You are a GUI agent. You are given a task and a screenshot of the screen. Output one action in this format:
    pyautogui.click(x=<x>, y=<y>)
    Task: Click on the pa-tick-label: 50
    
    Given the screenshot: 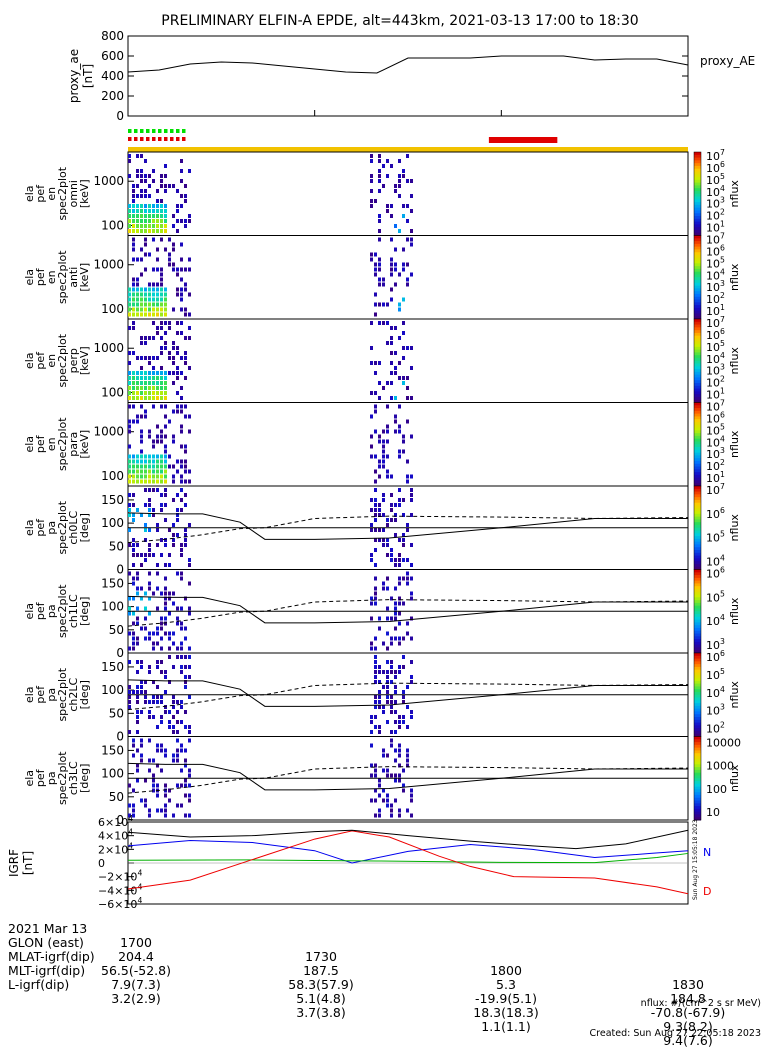 What is the action you would take?
    pyautogui.click(x=116, y=546)
    